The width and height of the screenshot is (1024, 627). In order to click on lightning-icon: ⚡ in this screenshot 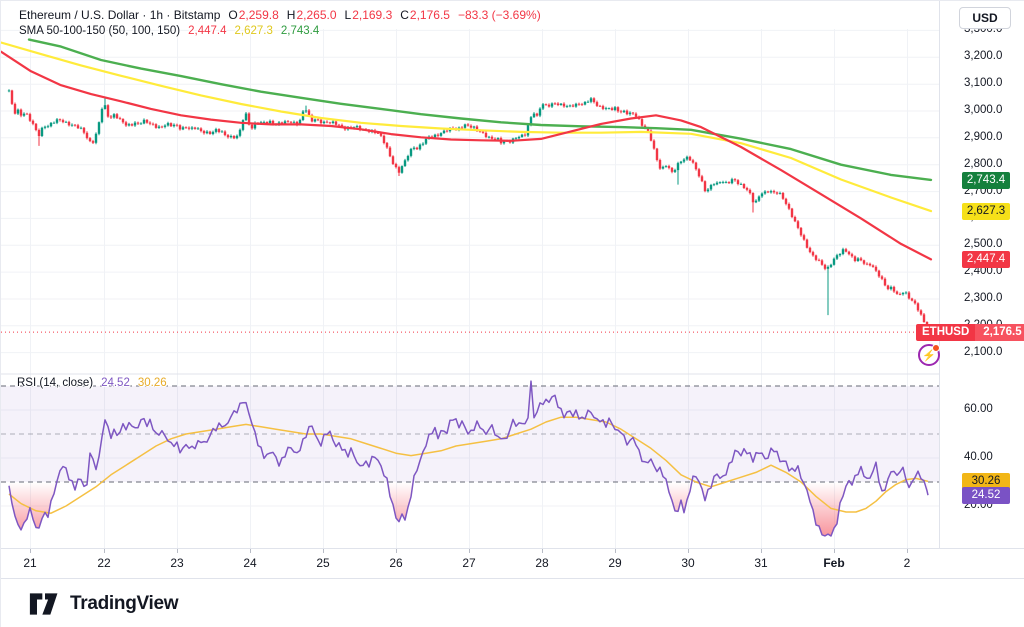, I will do `click(929, 355)`.